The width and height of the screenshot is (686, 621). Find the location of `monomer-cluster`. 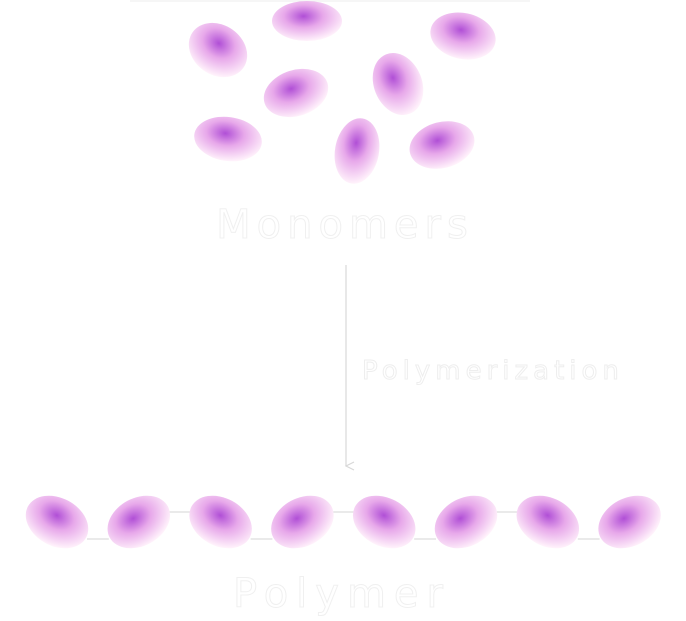

monomer-cluster is located at coordinates (342, 92).